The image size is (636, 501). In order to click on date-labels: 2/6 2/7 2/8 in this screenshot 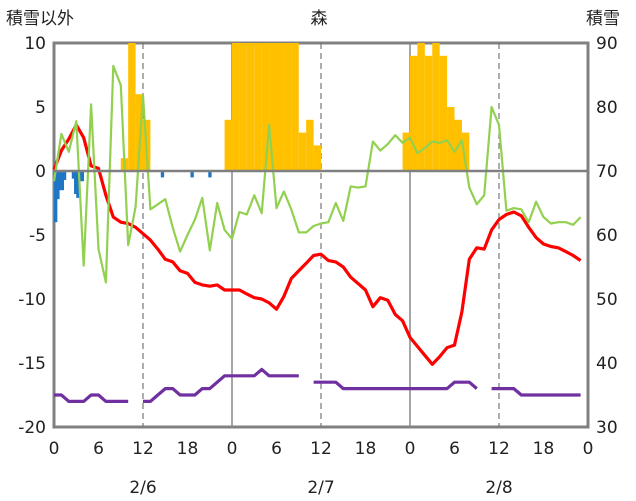, I will do `click(320, 488)`.